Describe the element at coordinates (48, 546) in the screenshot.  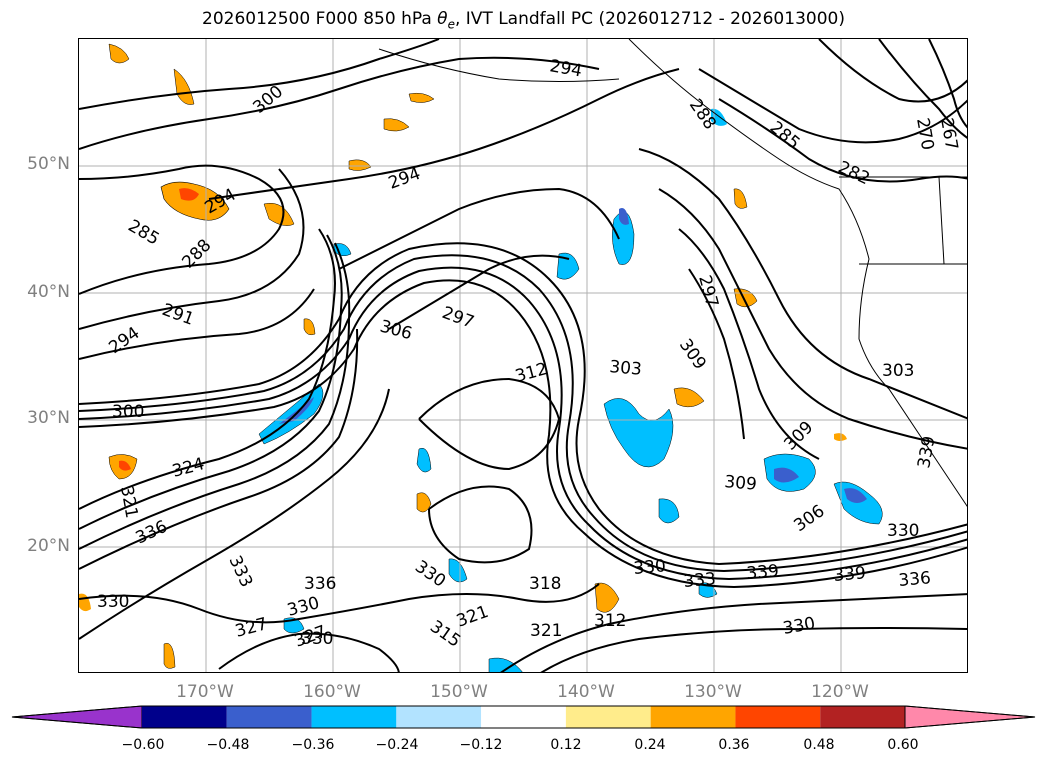
I see `lat-label-20n: 20°N` at that location.